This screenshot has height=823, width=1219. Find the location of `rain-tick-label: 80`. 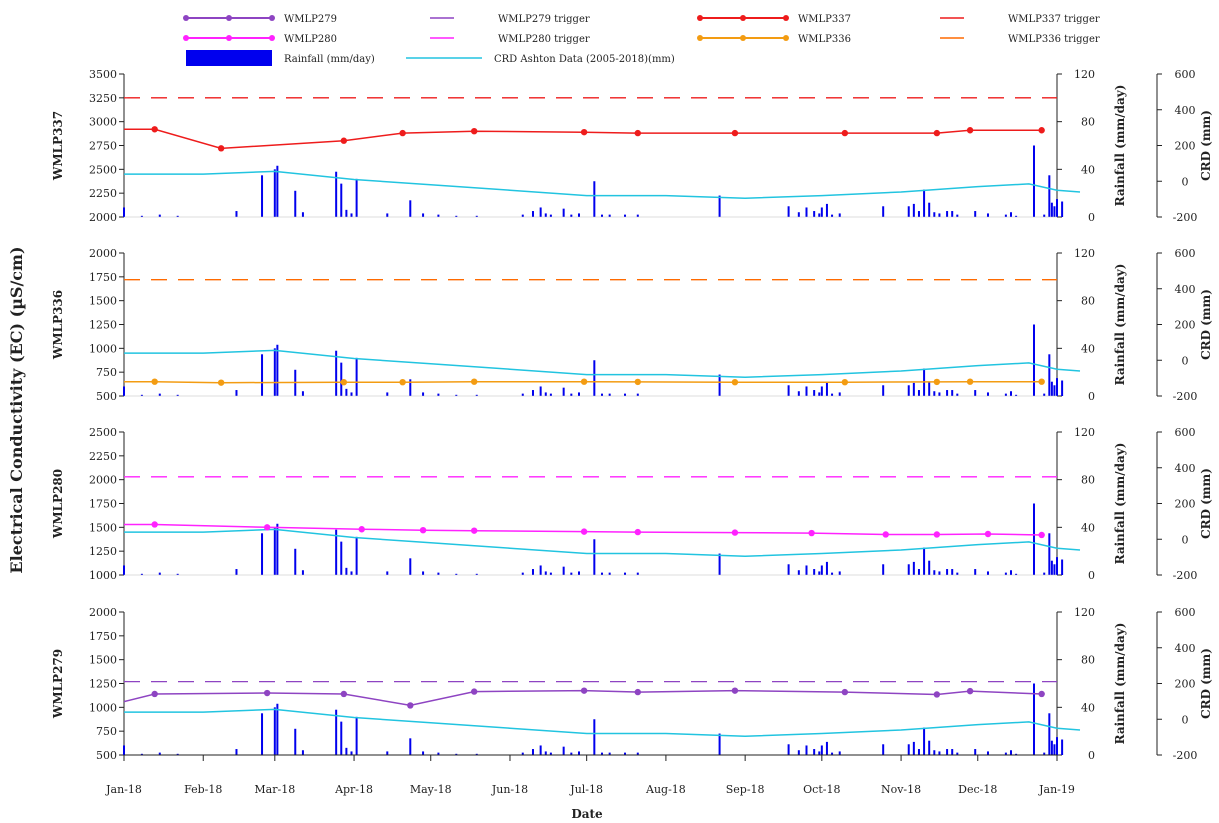

rain-tick-label: 80 is located at coordinates (1088, 122).